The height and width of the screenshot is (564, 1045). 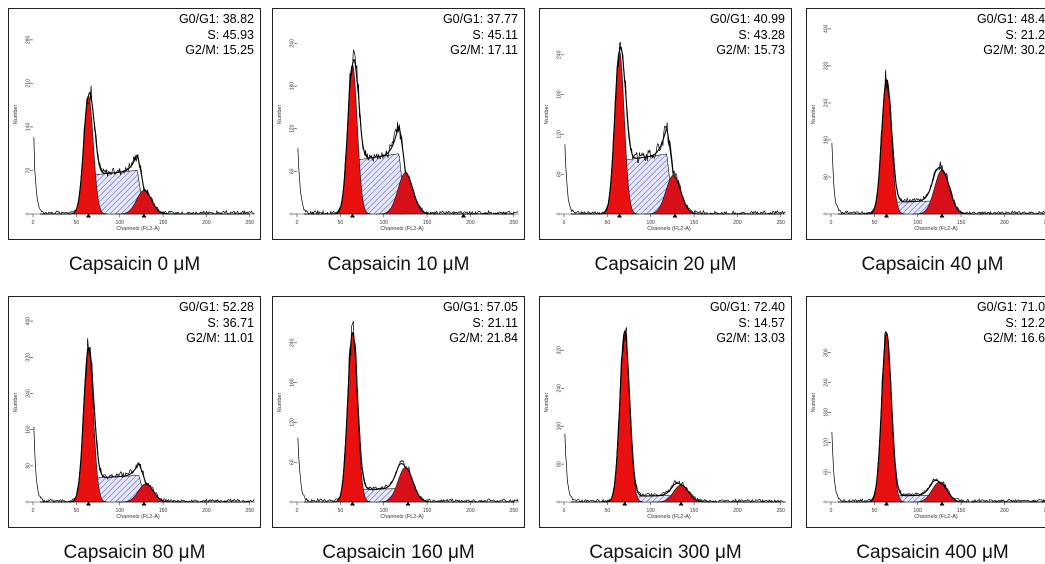 What do you see at coordinates (480, 19) in the screenshot?
I see `stat-g0g1: G0/G1: 37.77` at bounding box center [480, 19].